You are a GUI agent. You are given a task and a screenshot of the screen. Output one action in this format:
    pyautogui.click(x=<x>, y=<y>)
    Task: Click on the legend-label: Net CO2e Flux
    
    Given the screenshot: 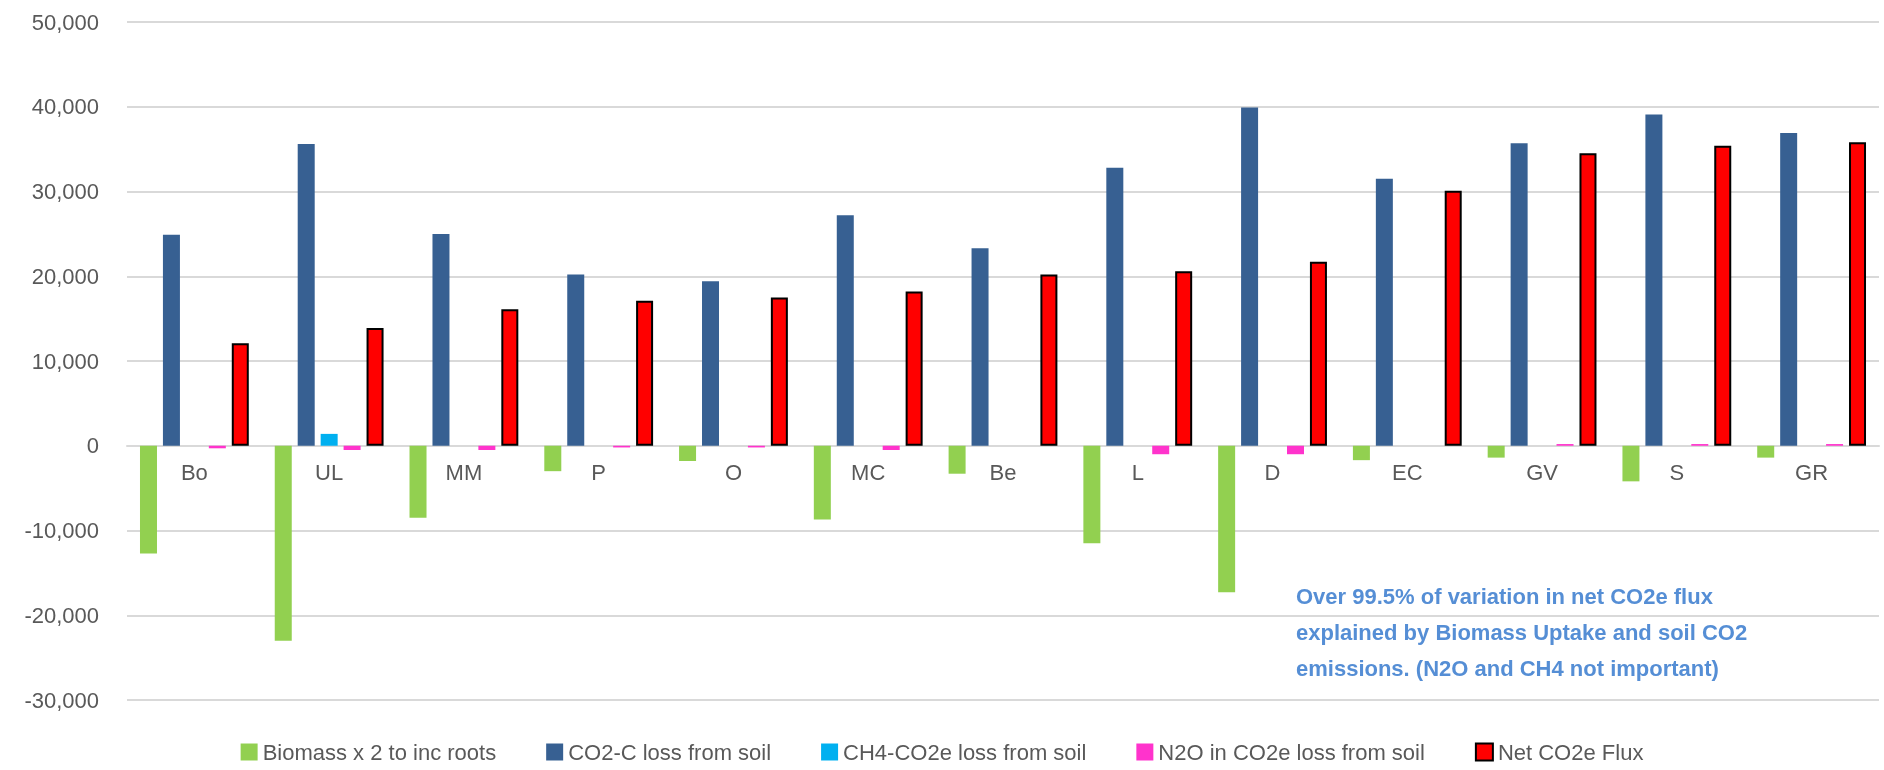 What is the action you would take?
    pyautogui.click(x=1570, y=752)
    